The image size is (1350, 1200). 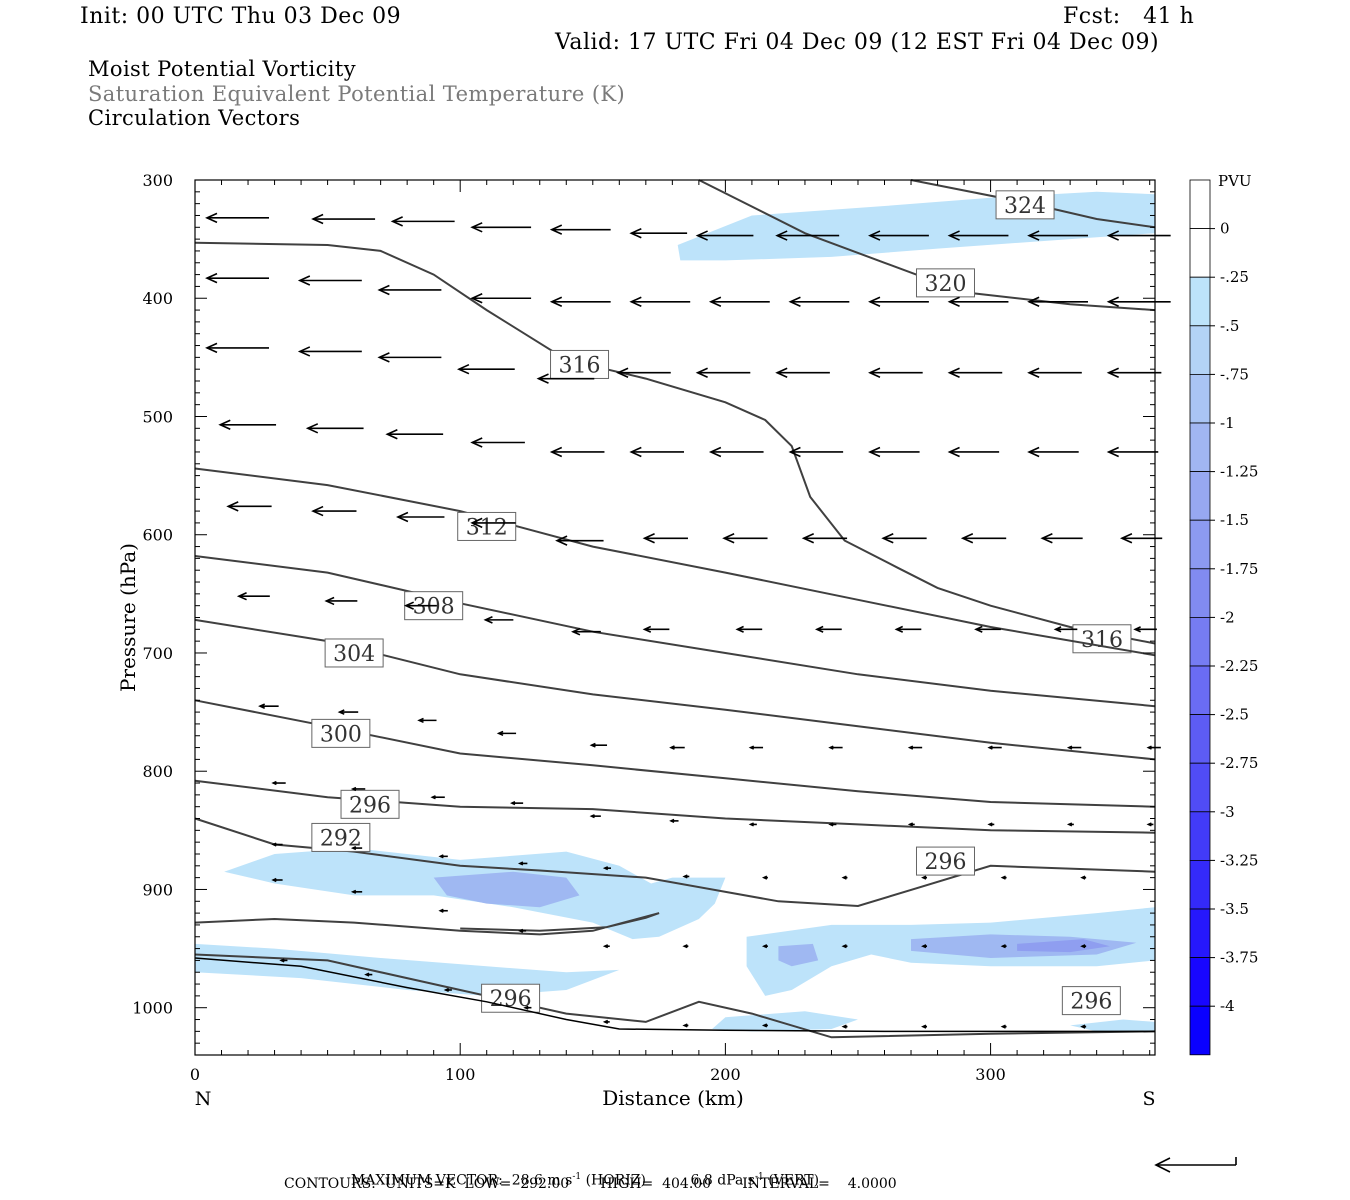 What do you see at coordinates (1227, 617) in the screenshot?
I see `colorbar-label: -2` at bounding box center [1227, 617].